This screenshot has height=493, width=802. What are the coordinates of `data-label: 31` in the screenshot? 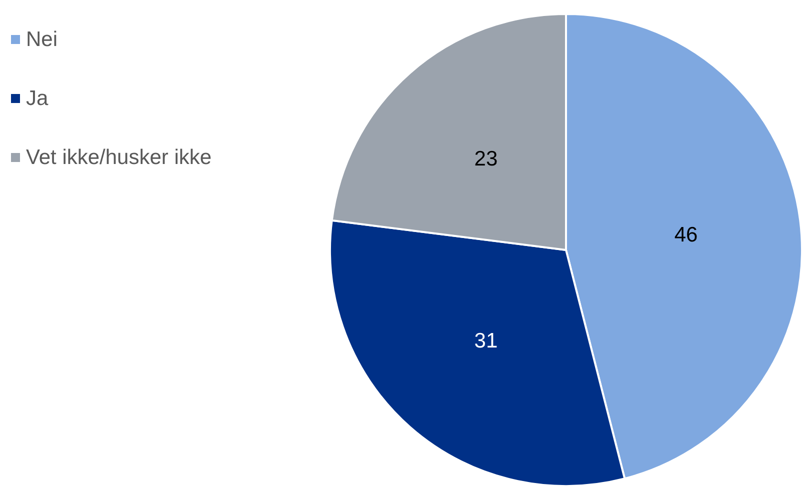 It's located at (486, 340).